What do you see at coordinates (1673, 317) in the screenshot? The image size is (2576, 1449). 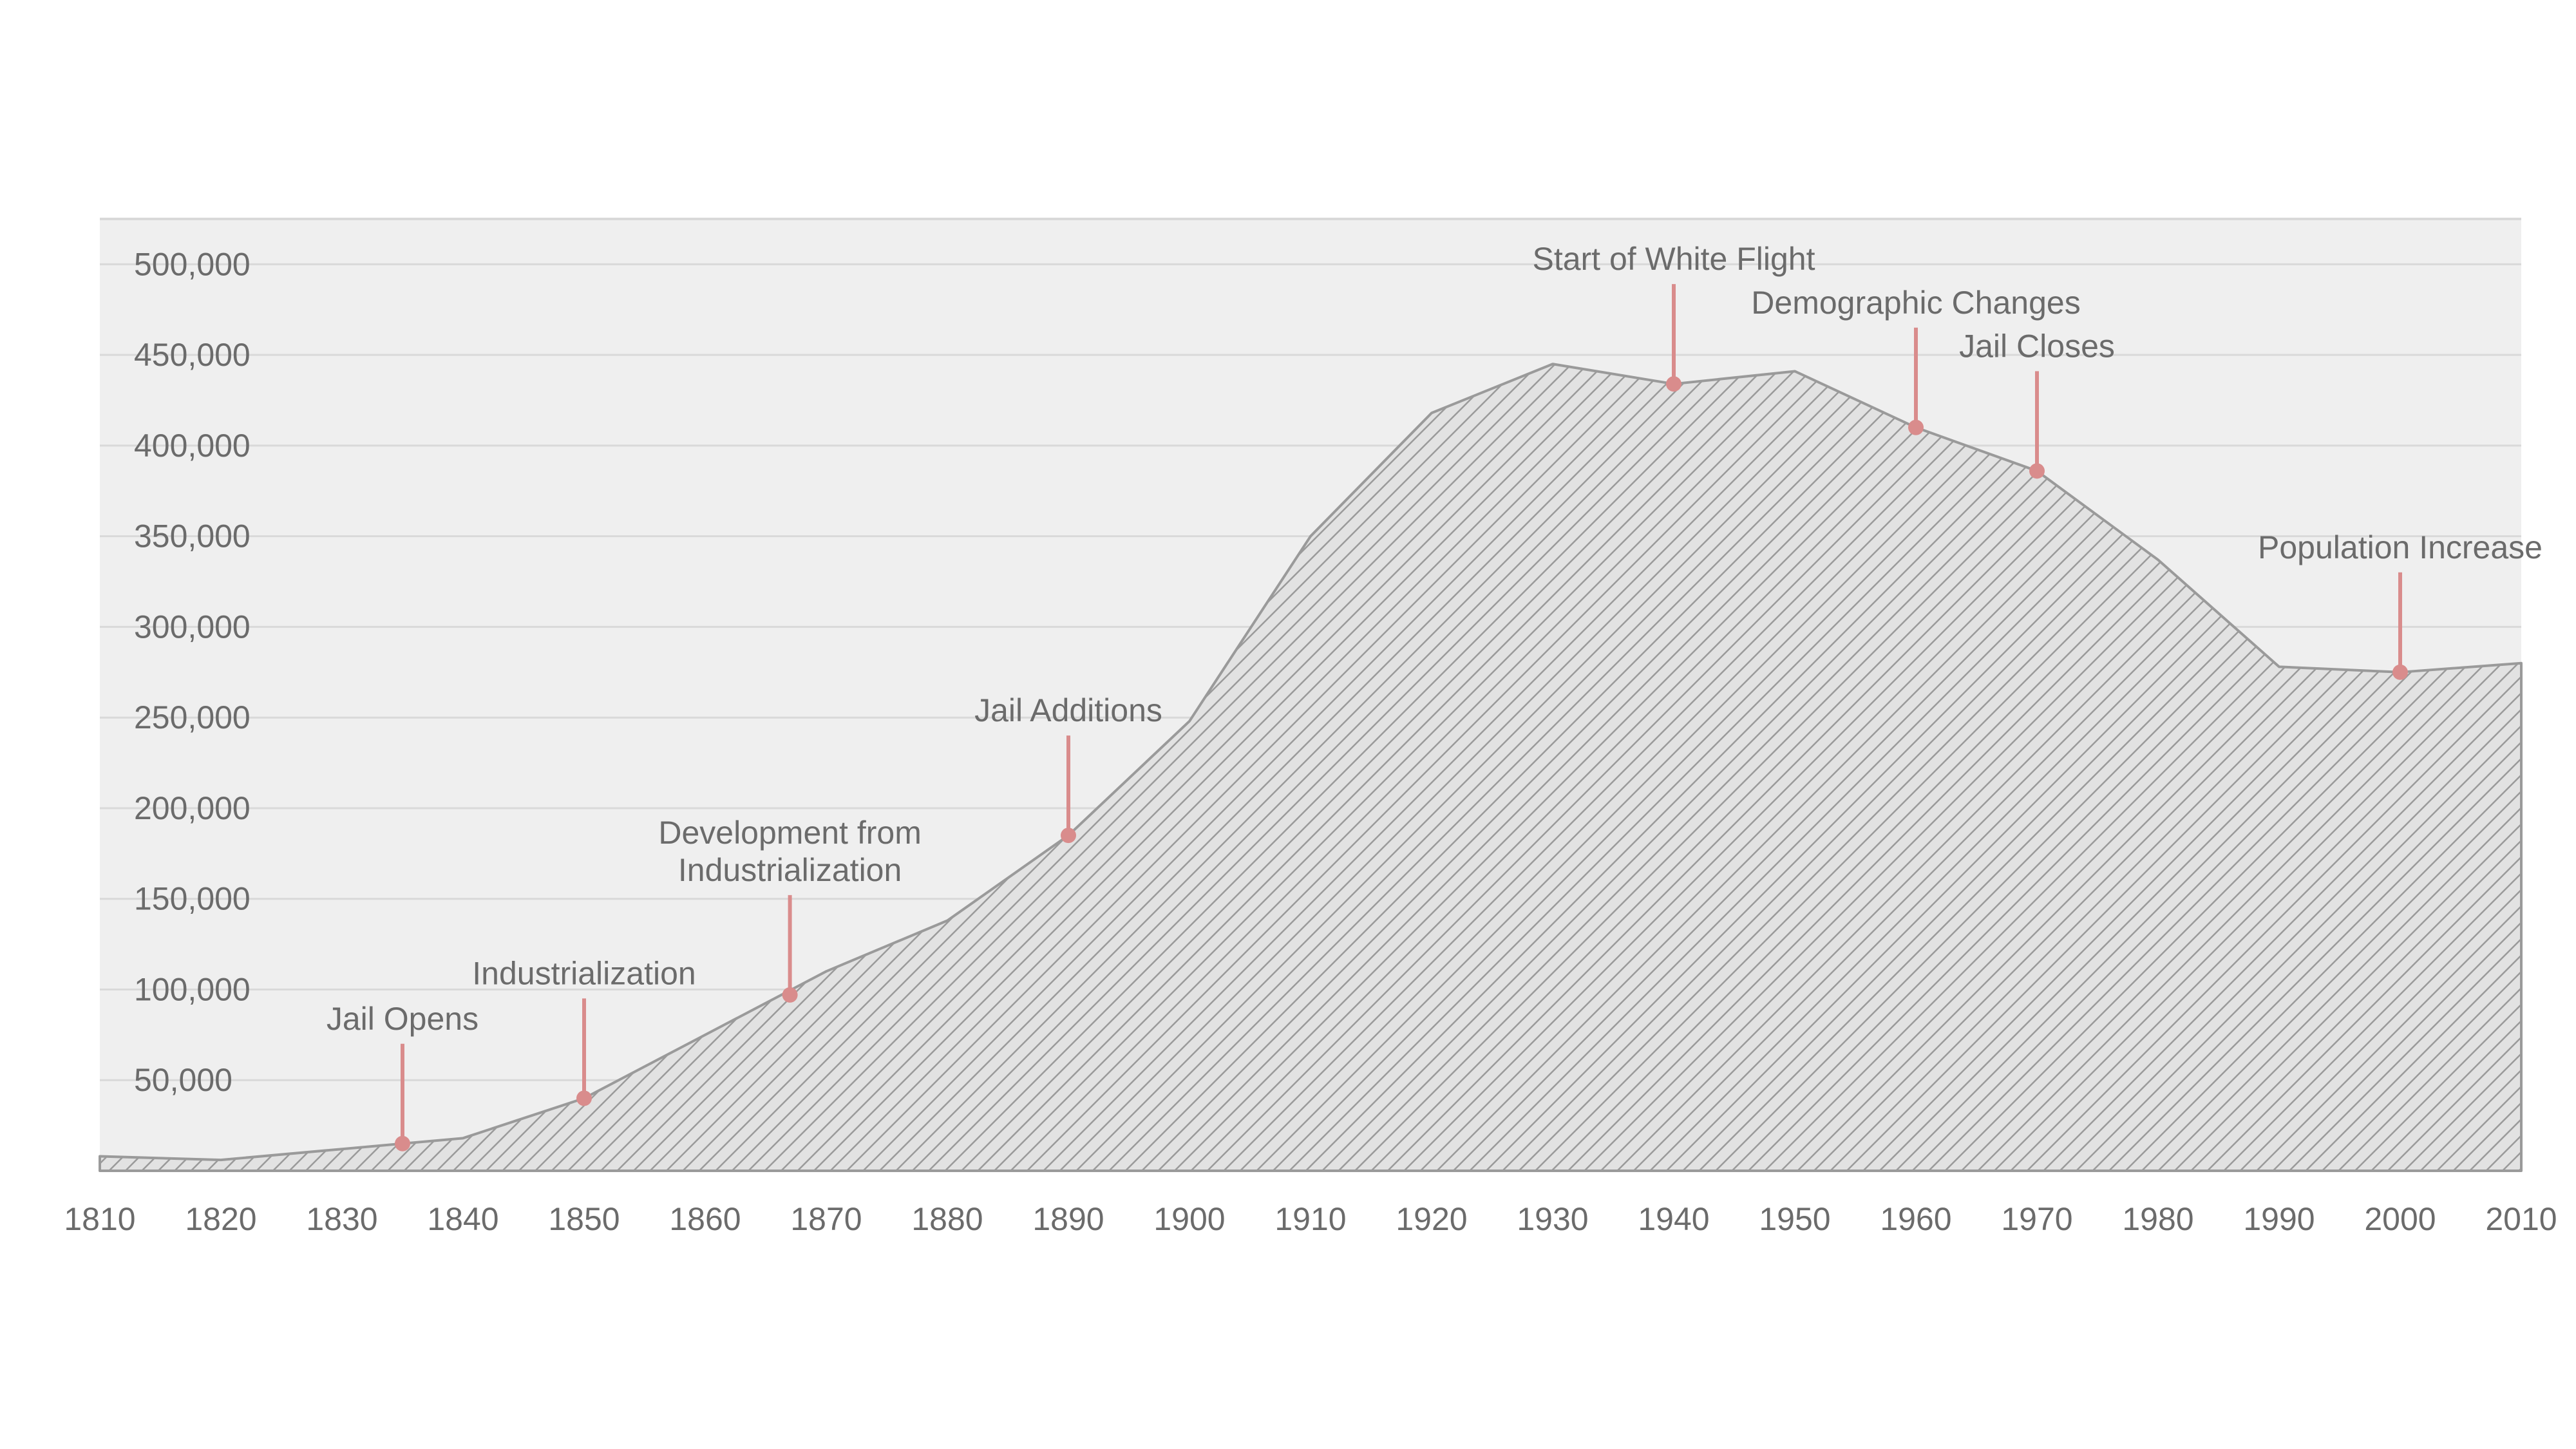 I see `annotation-marker: Start of White Flight` at bounding box center [1673, 317].